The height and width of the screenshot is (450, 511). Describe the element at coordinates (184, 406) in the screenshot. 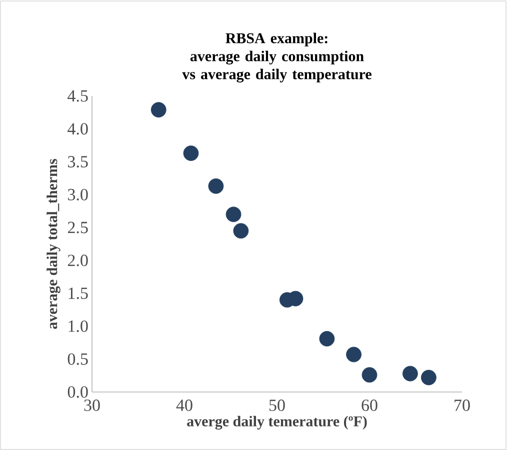

I see `x-tick-label: 40` at that location.